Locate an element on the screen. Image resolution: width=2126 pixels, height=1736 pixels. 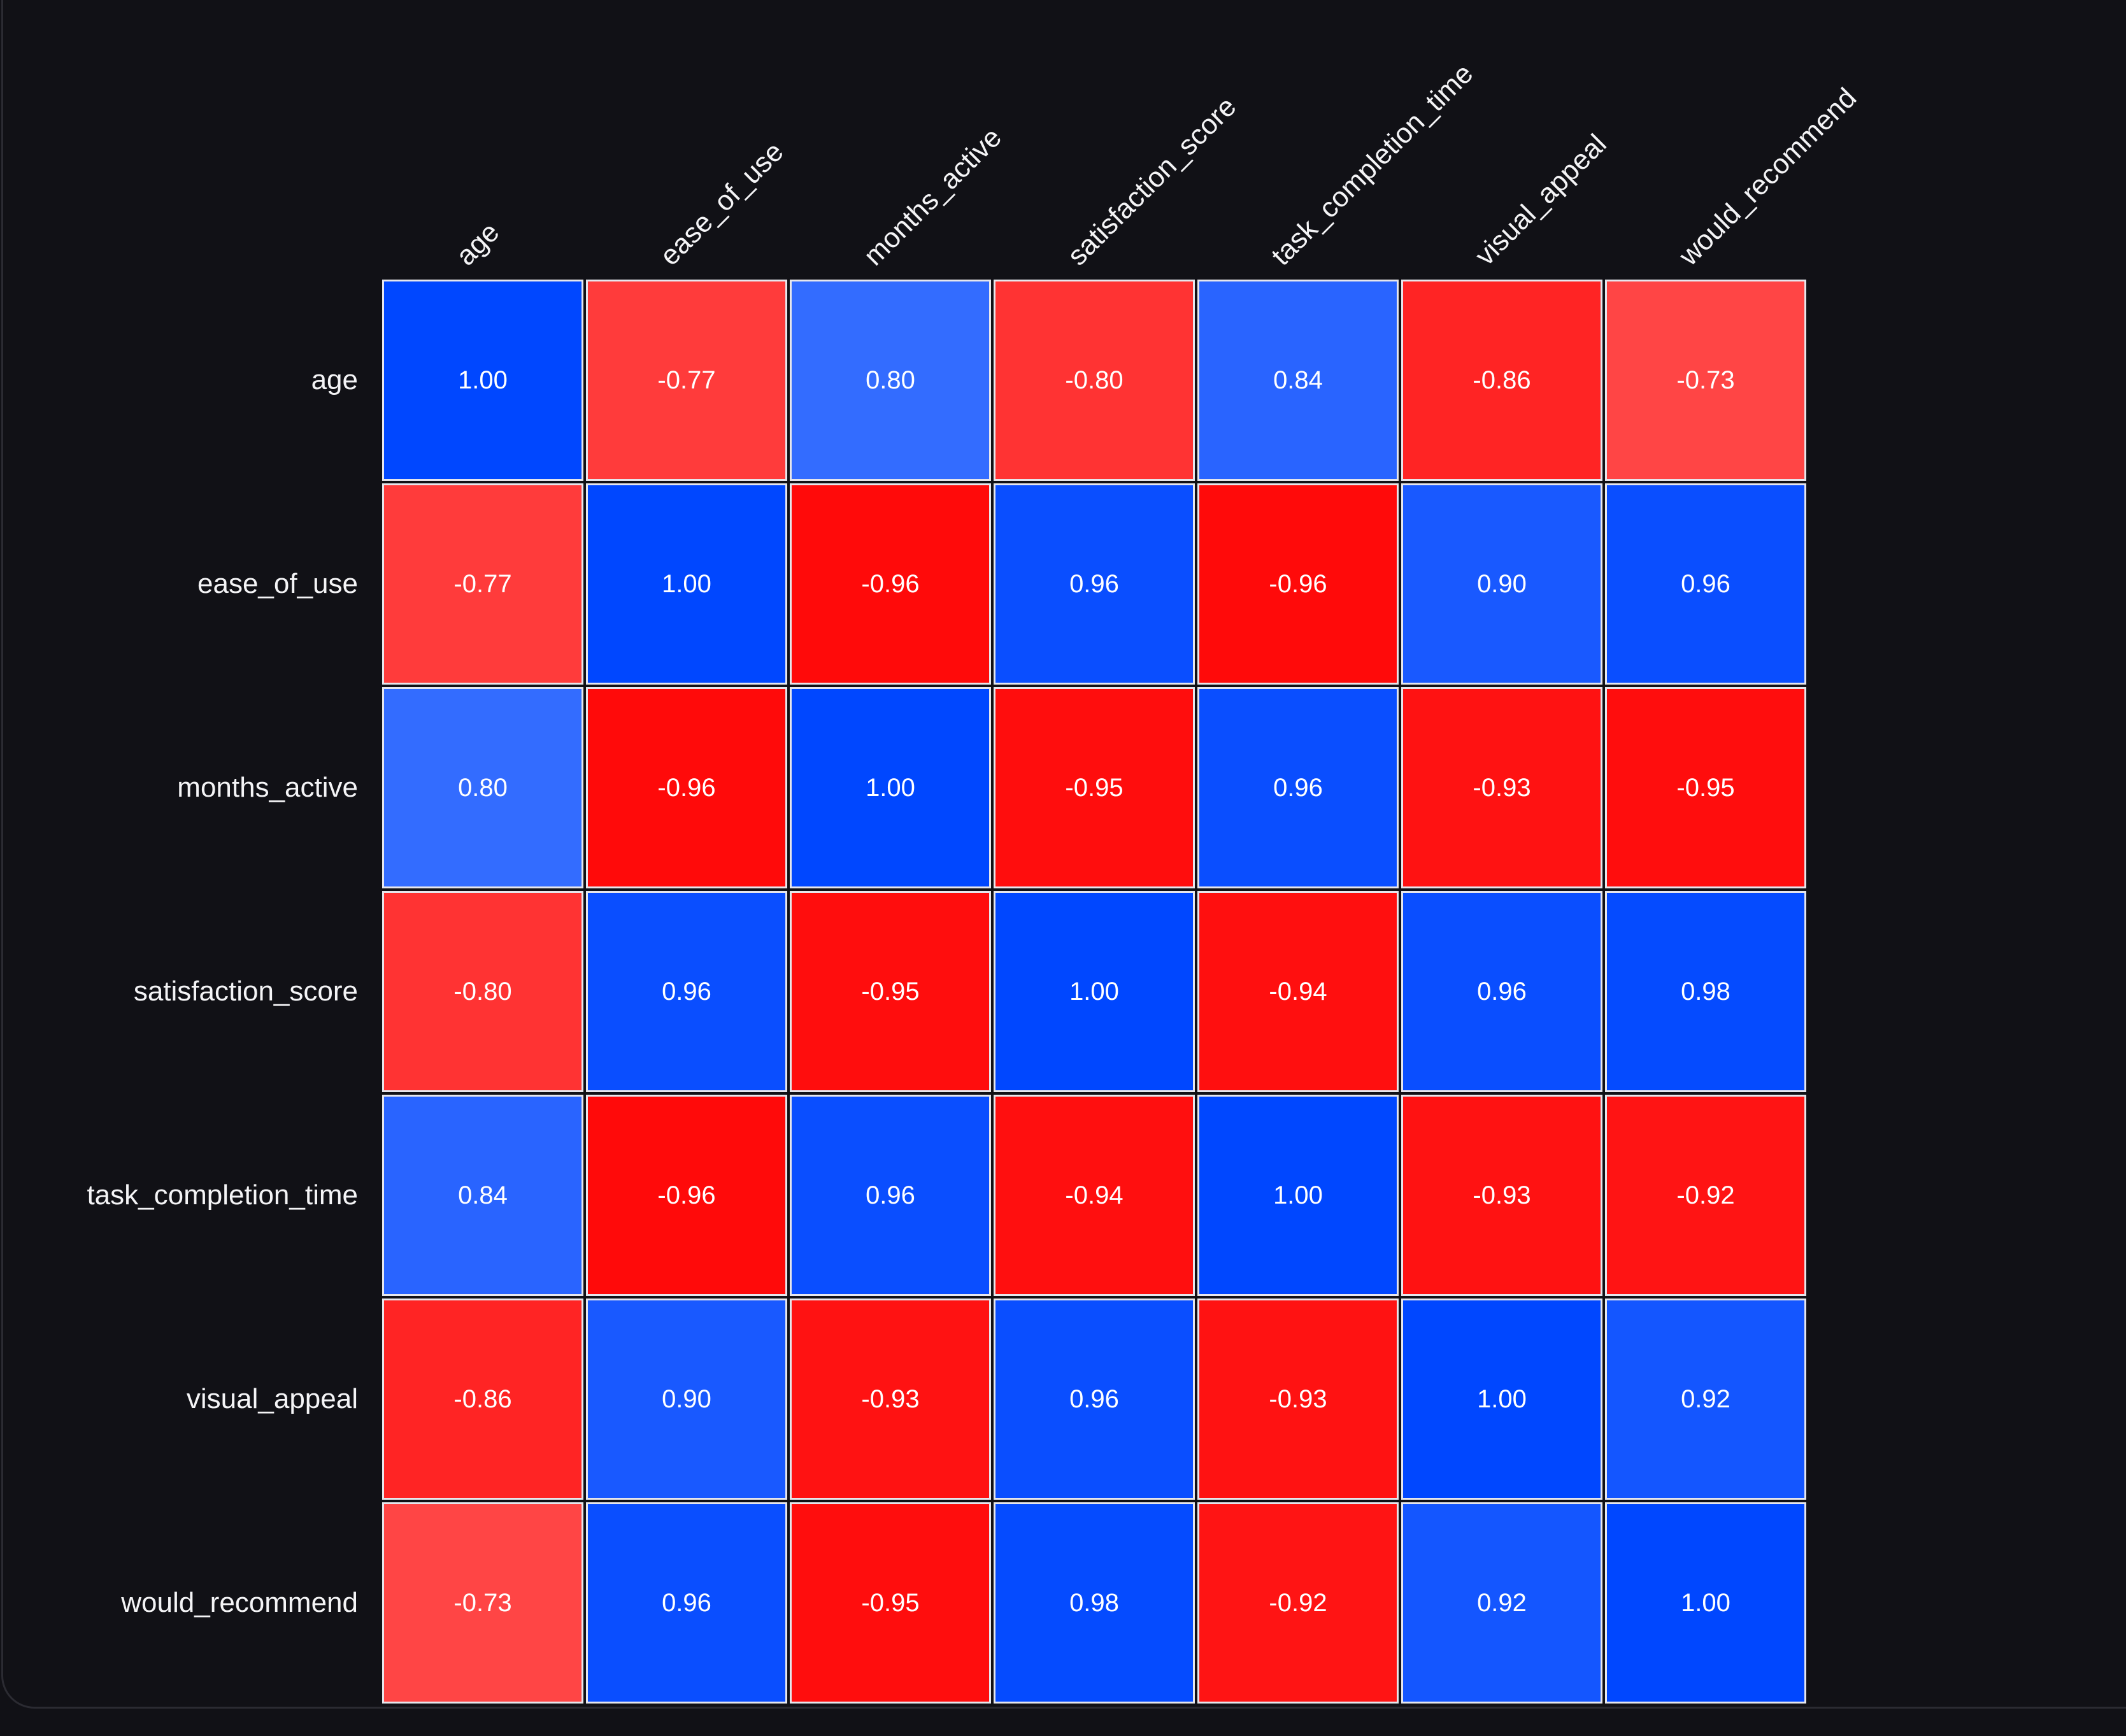
column-label: ease_of_use is located at coordinates (722, 204).